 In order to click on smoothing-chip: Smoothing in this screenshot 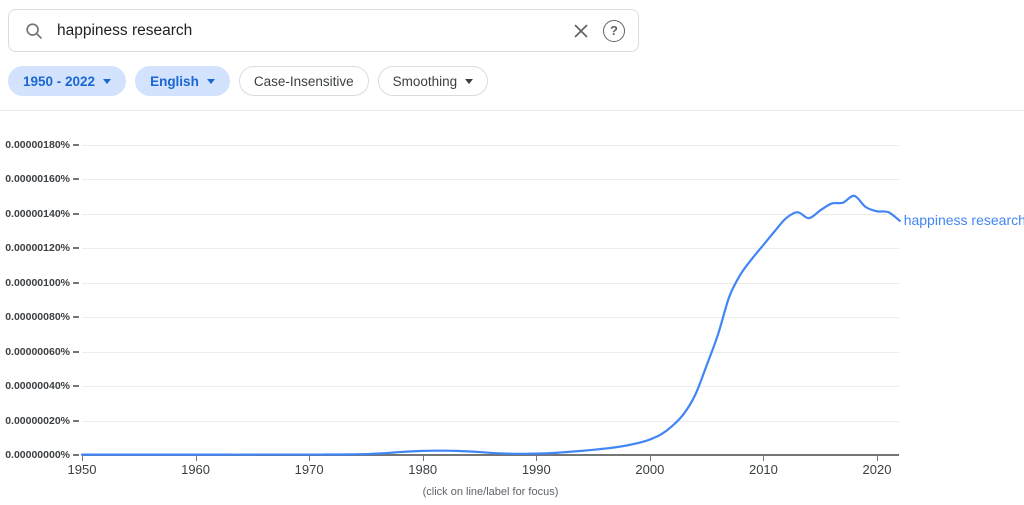, I will do `click(433, 81)`.